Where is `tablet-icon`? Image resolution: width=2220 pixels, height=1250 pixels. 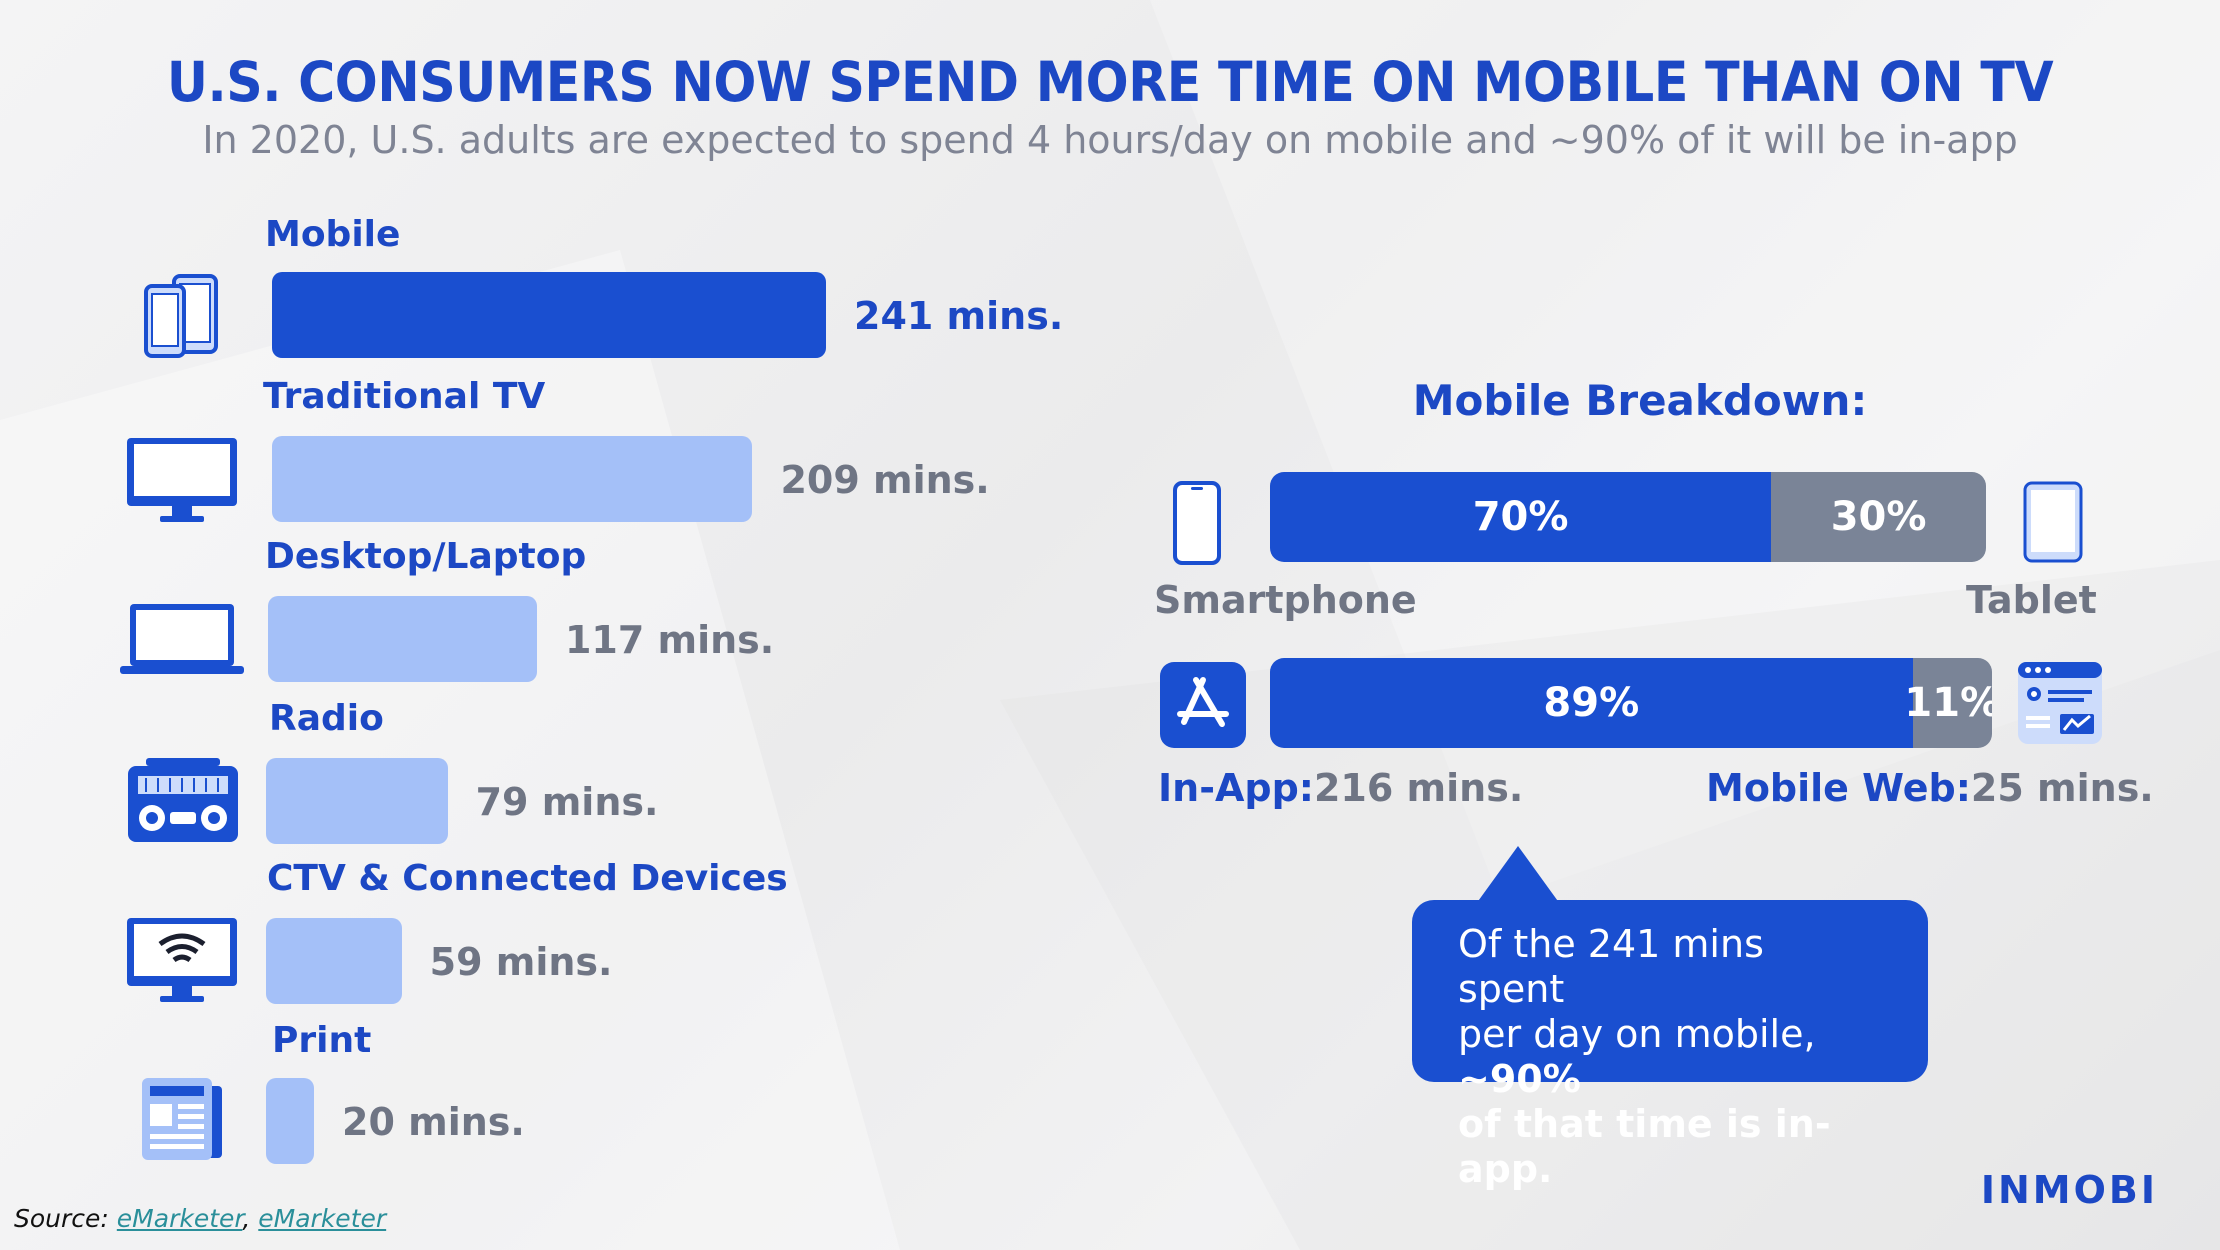 tablet-icon is located at coordinates (2053, 522).